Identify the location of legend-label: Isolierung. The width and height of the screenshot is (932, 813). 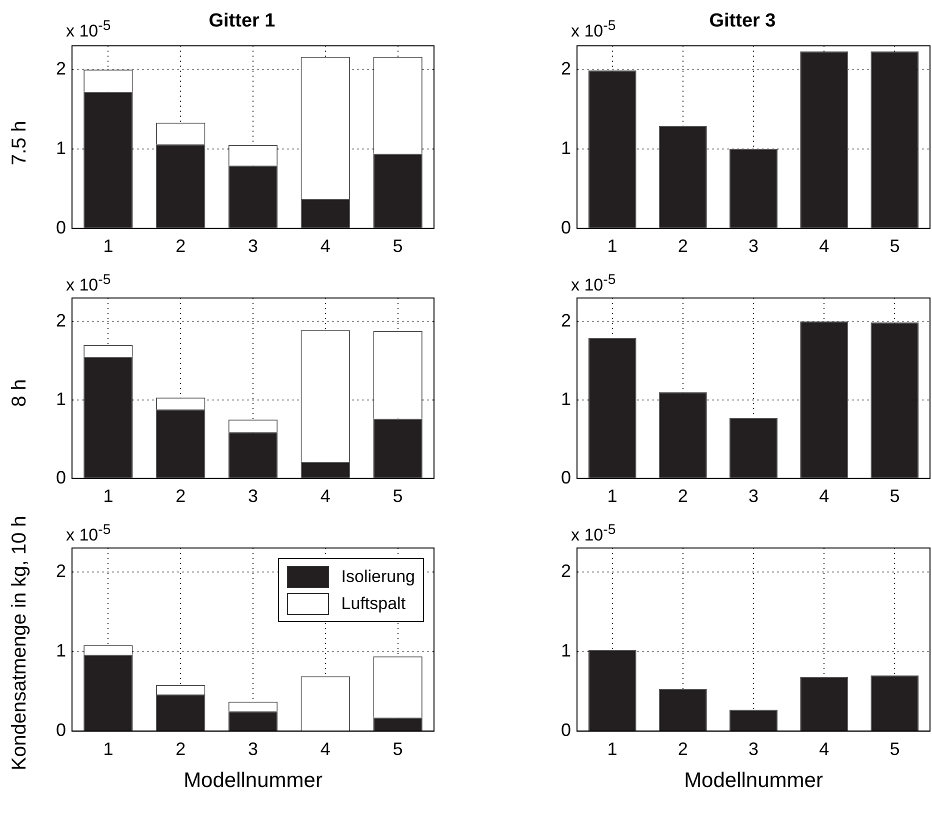
(378, 576).